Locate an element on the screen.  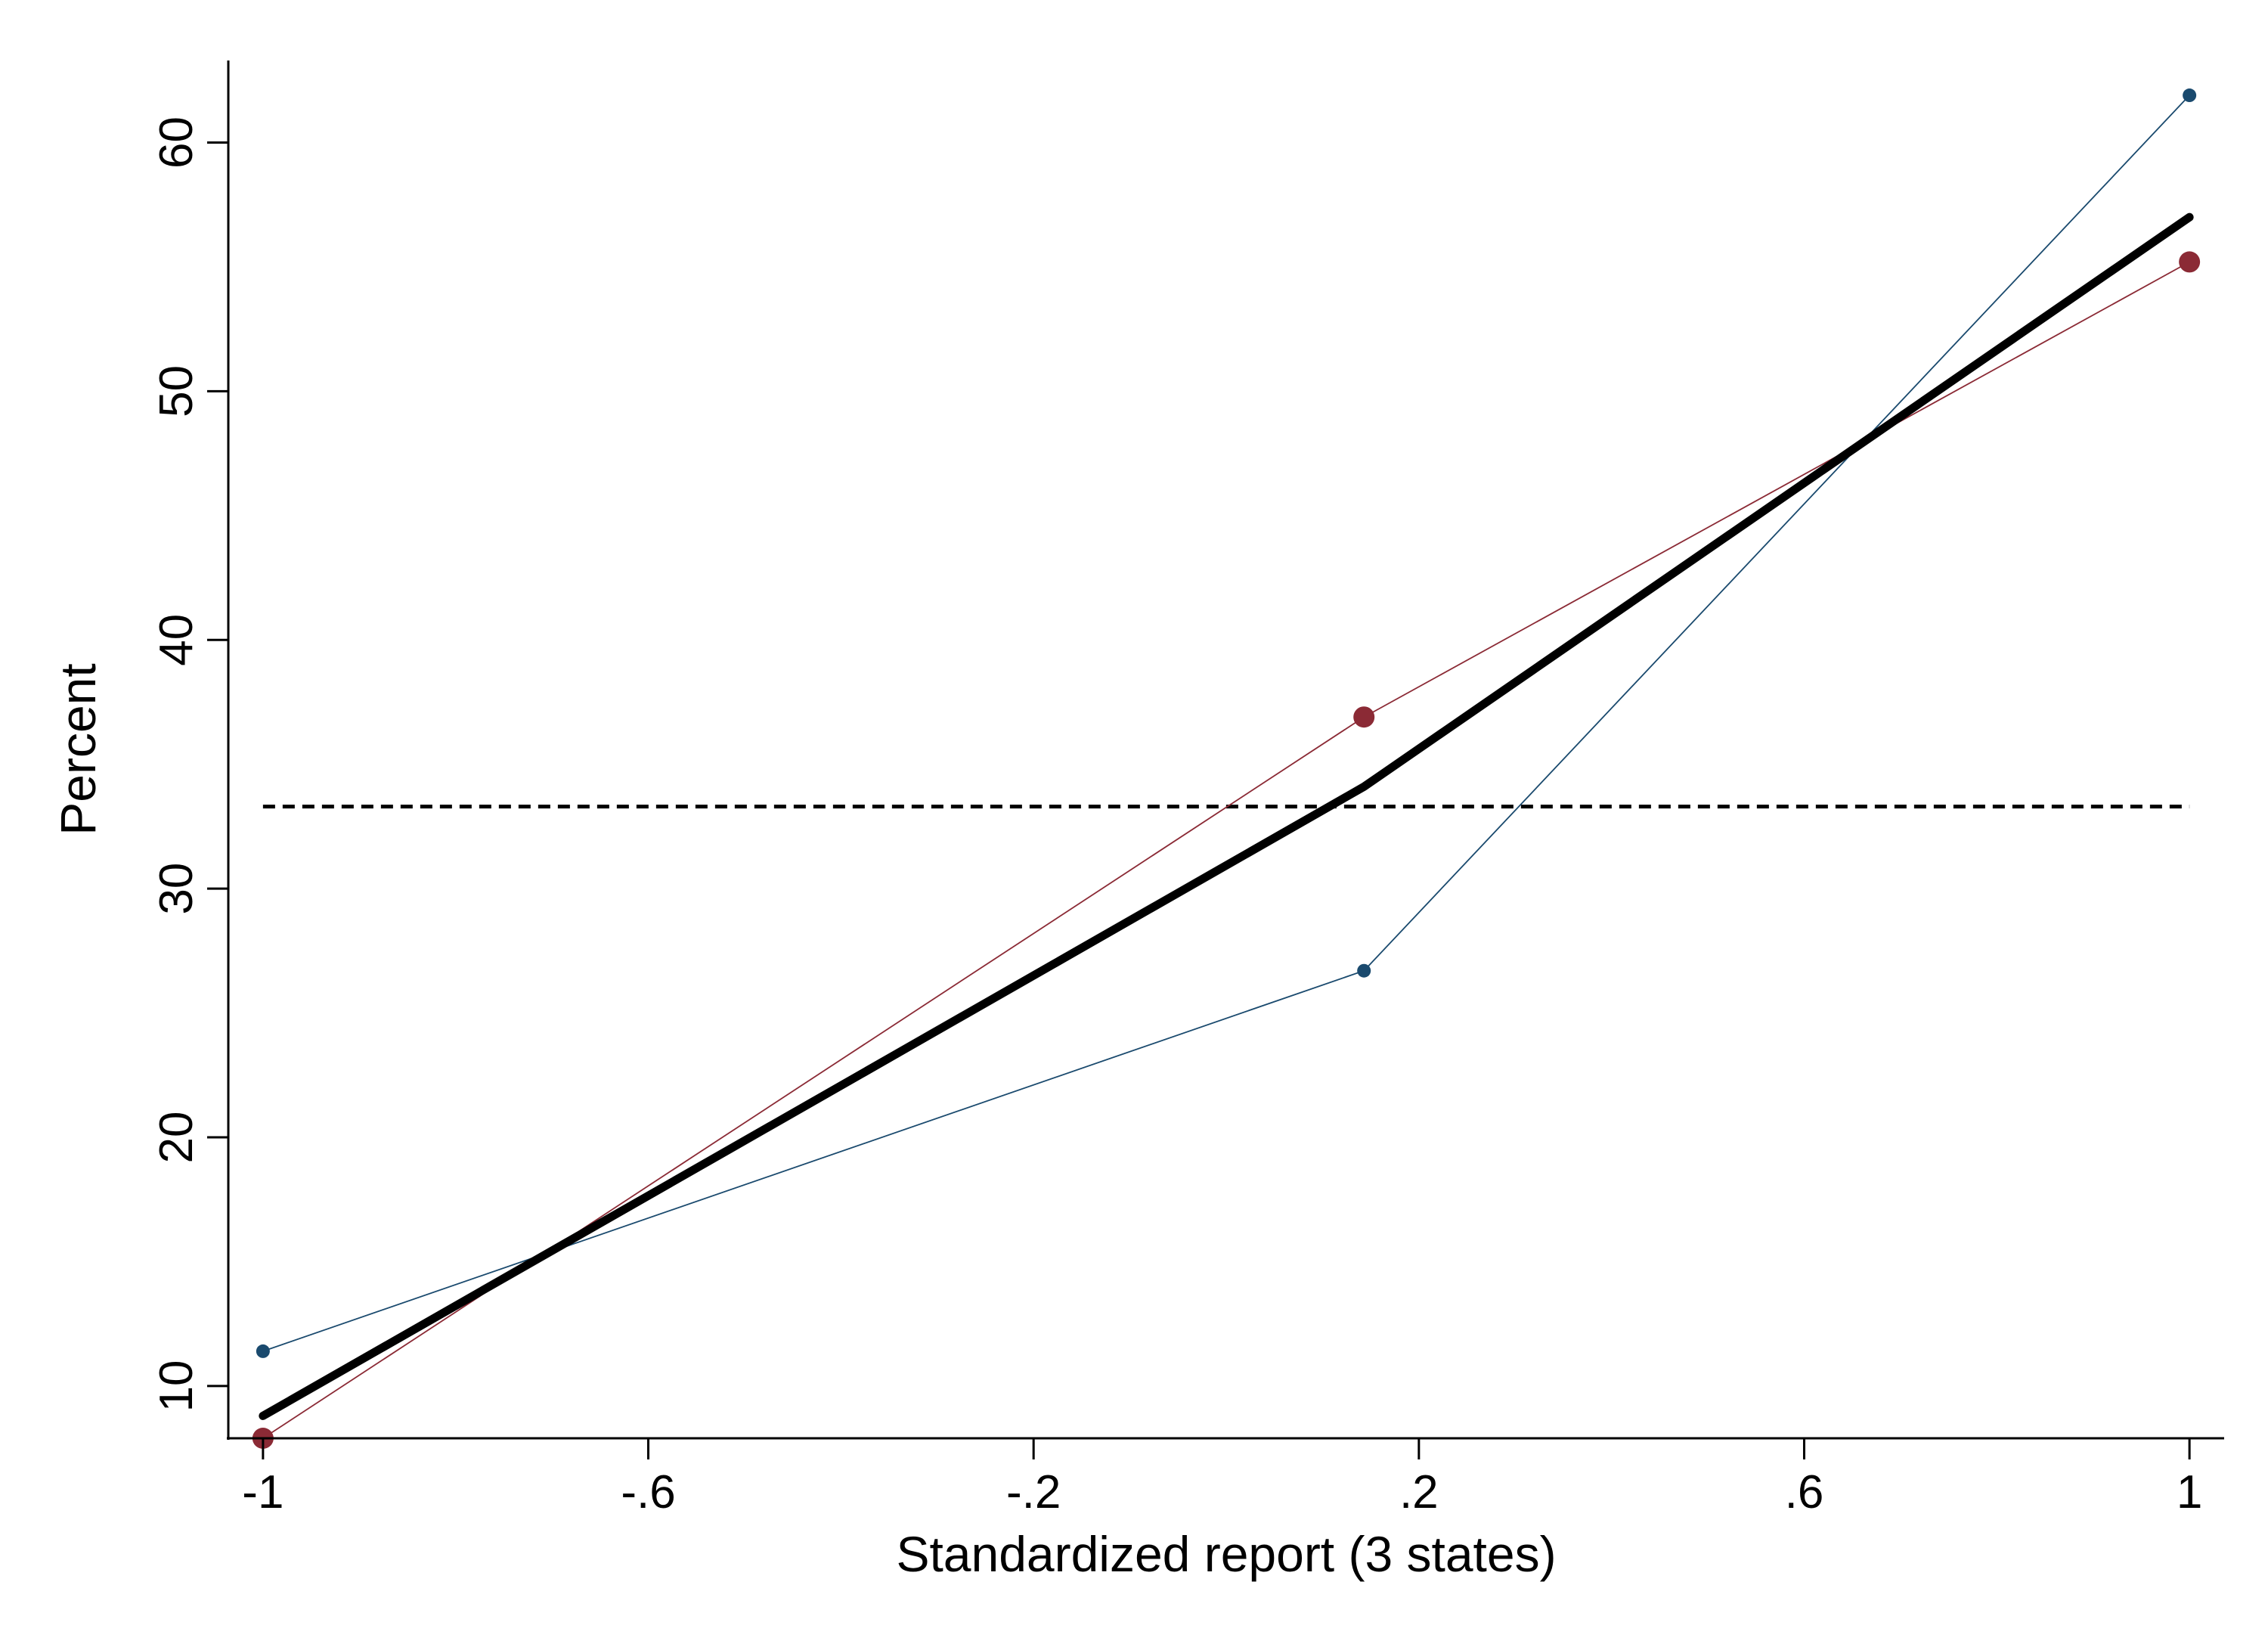
y-tick-label: 40 is located at coordinates (177, 640).